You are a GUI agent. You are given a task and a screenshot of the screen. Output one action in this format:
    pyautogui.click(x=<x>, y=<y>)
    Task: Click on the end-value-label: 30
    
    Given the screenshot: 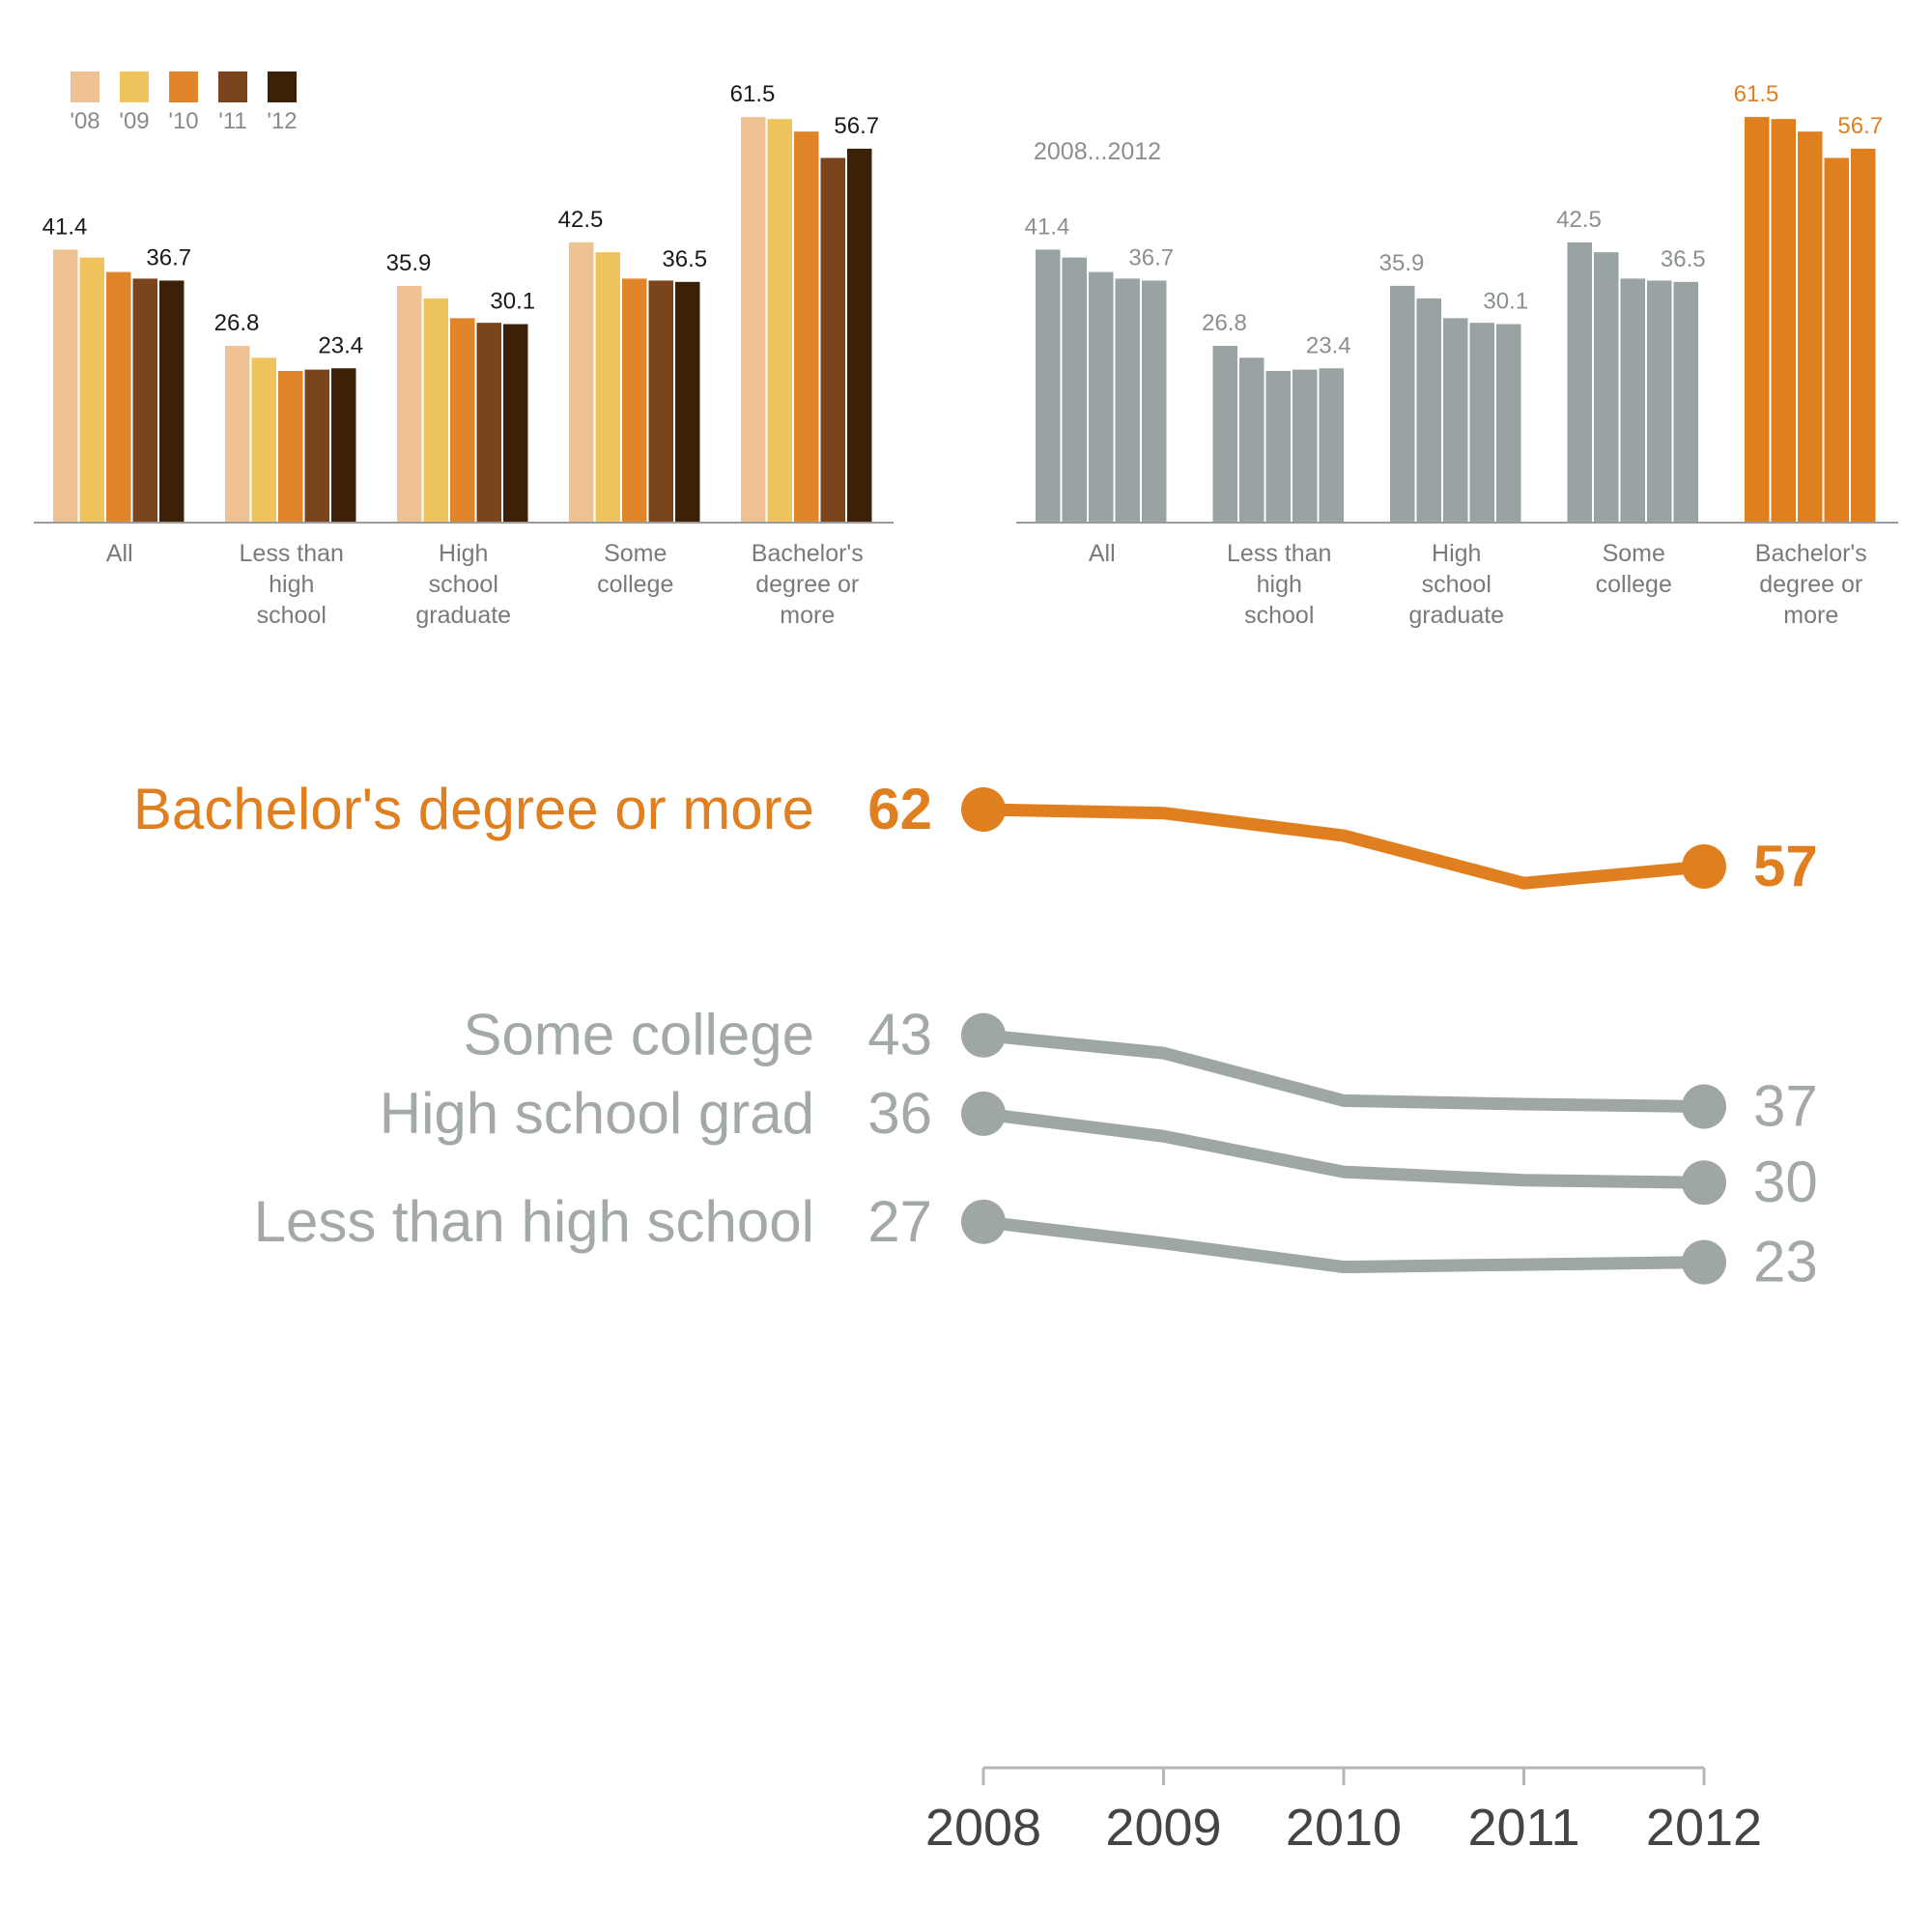 What is the action you would take?
    pyautogui.click(x=1785, y=1182)
    